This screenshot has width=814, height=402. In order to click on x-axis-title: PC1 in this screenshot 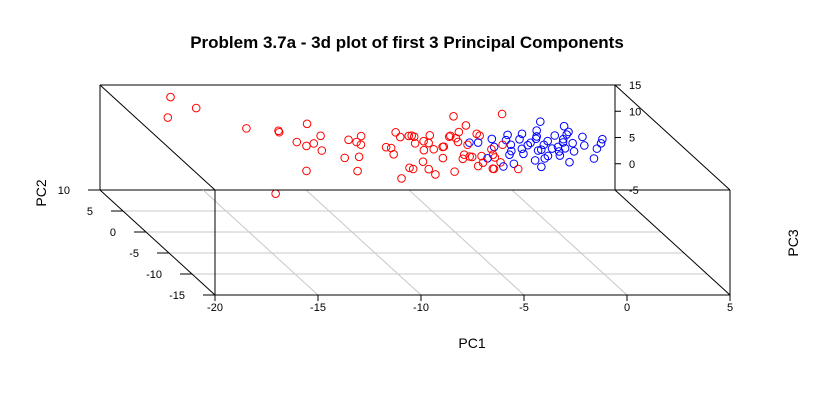, I will do `click(471, 343)`.